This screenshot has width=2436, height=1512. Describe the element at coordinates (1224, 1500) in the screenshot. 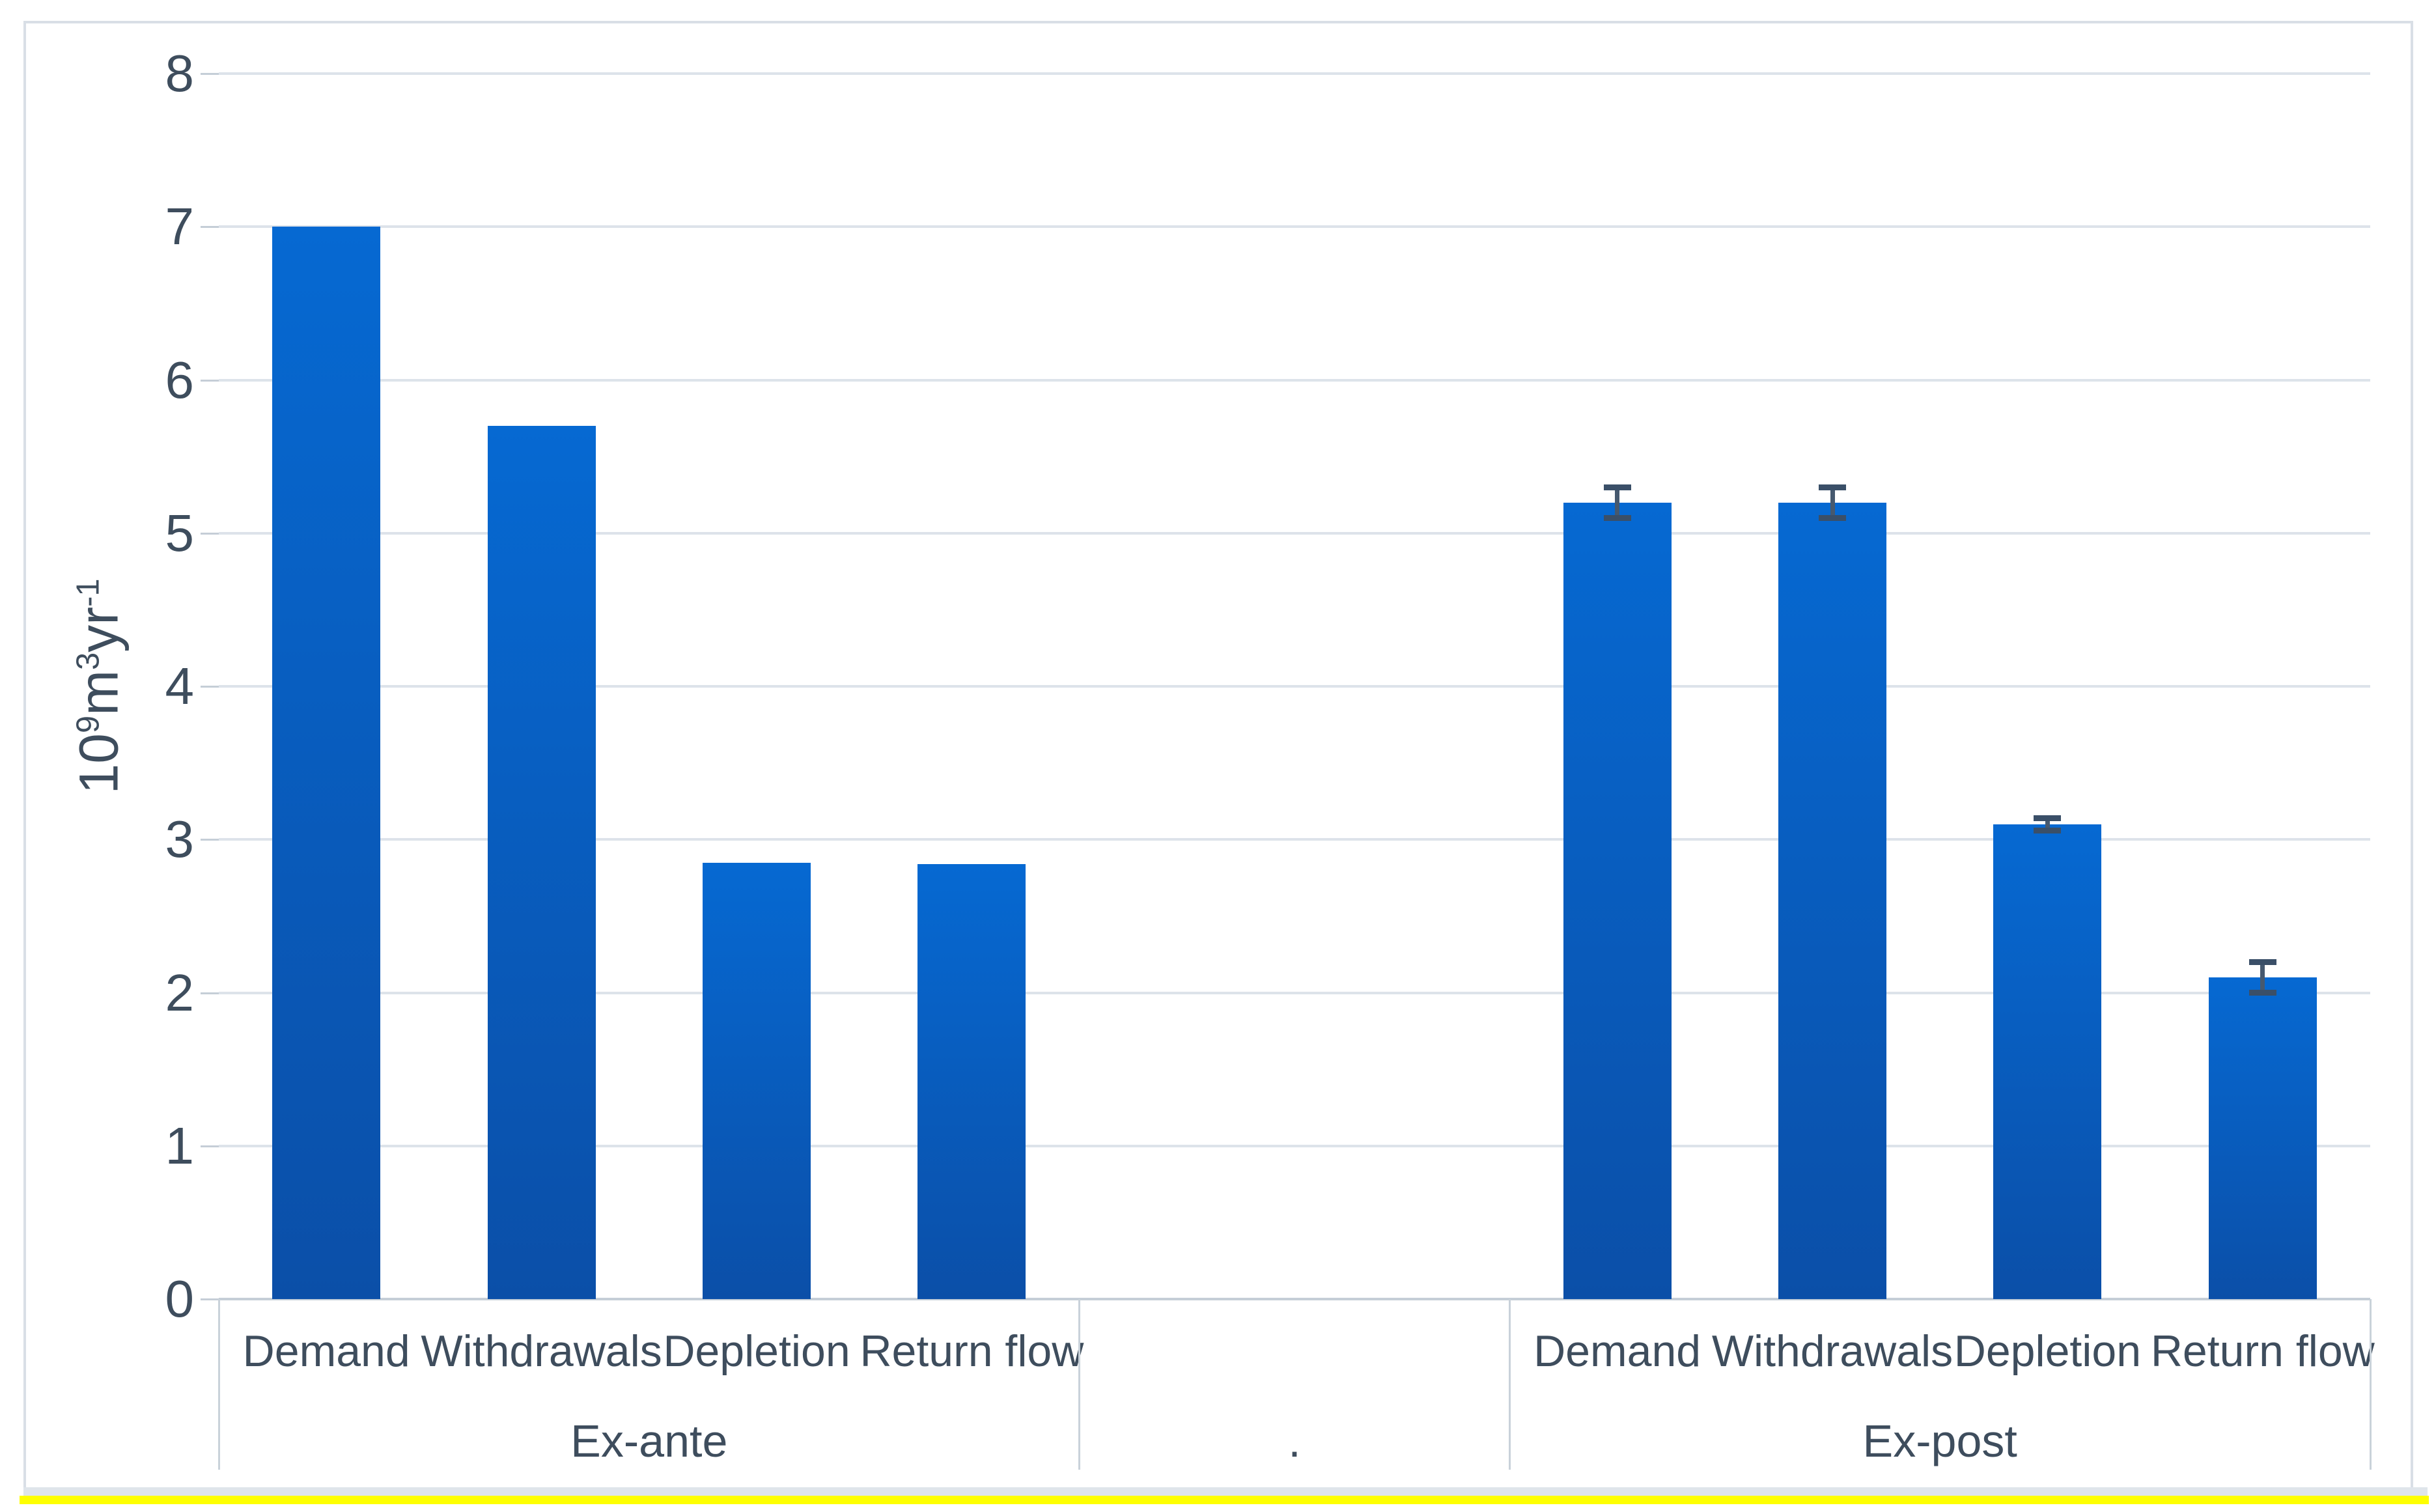

I see `yellow-highlight-line` at that location.